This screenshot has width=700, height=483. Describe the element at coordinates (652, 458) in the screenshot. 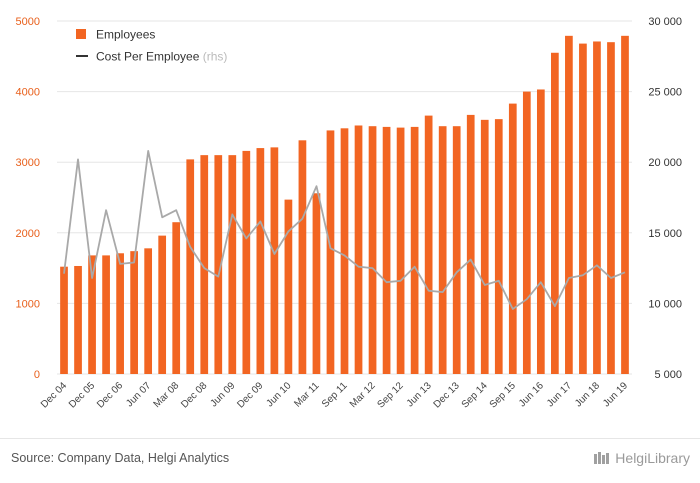

I see `brand-name: HelgiLibrary` at that location.